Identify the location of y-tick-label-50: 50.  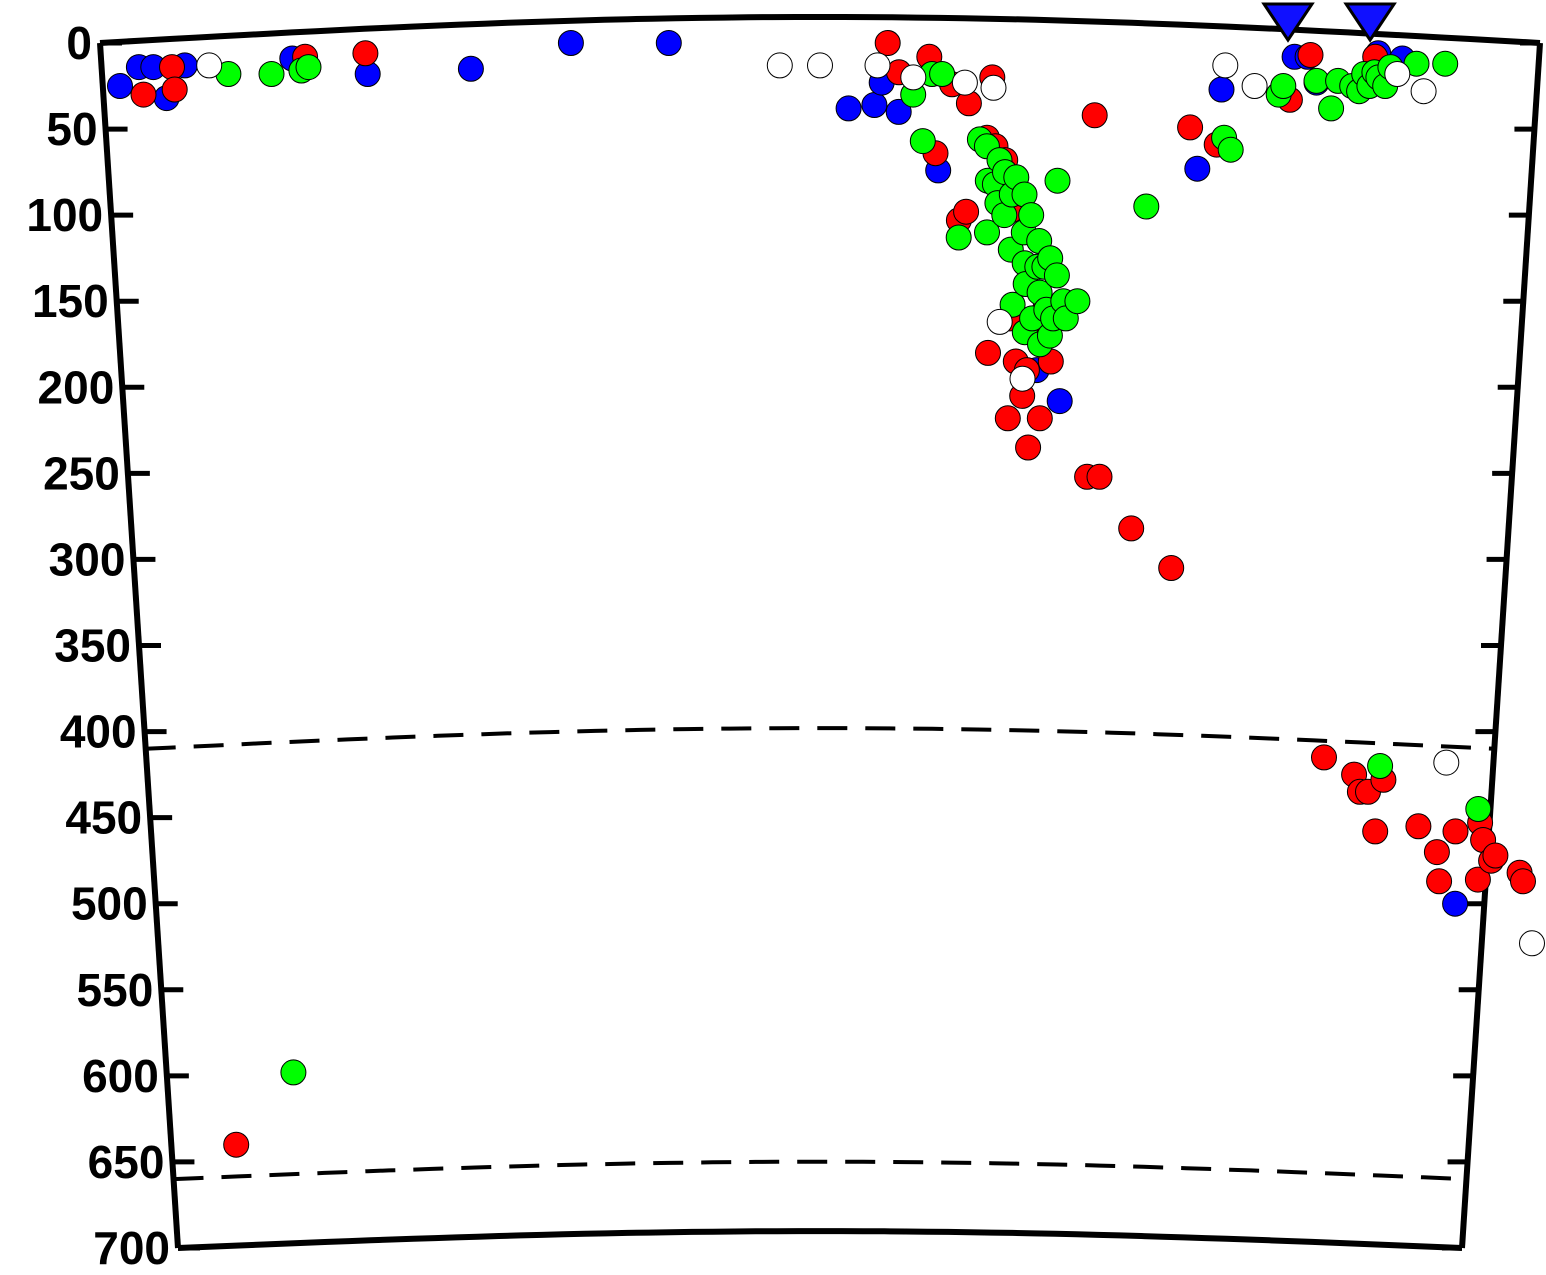
(71, 129).